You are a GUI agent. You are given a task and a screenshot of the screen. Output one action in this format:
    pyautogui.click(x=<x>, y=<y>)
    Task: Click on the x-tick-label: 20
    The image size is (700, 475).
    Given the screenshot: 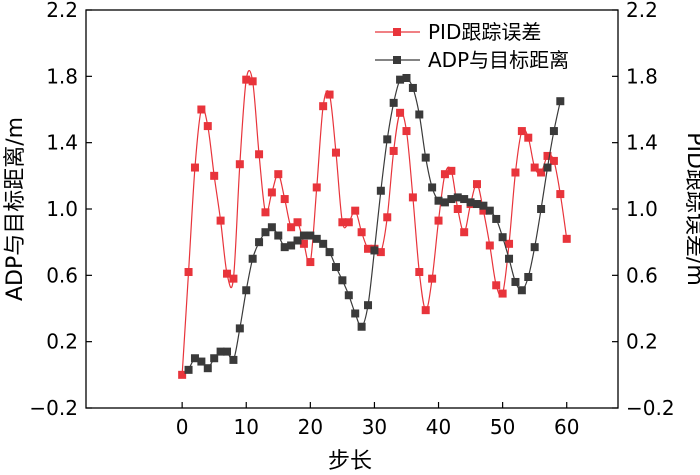 What is the action you would take?
    pyautogui.click(x=310, y=427)
    